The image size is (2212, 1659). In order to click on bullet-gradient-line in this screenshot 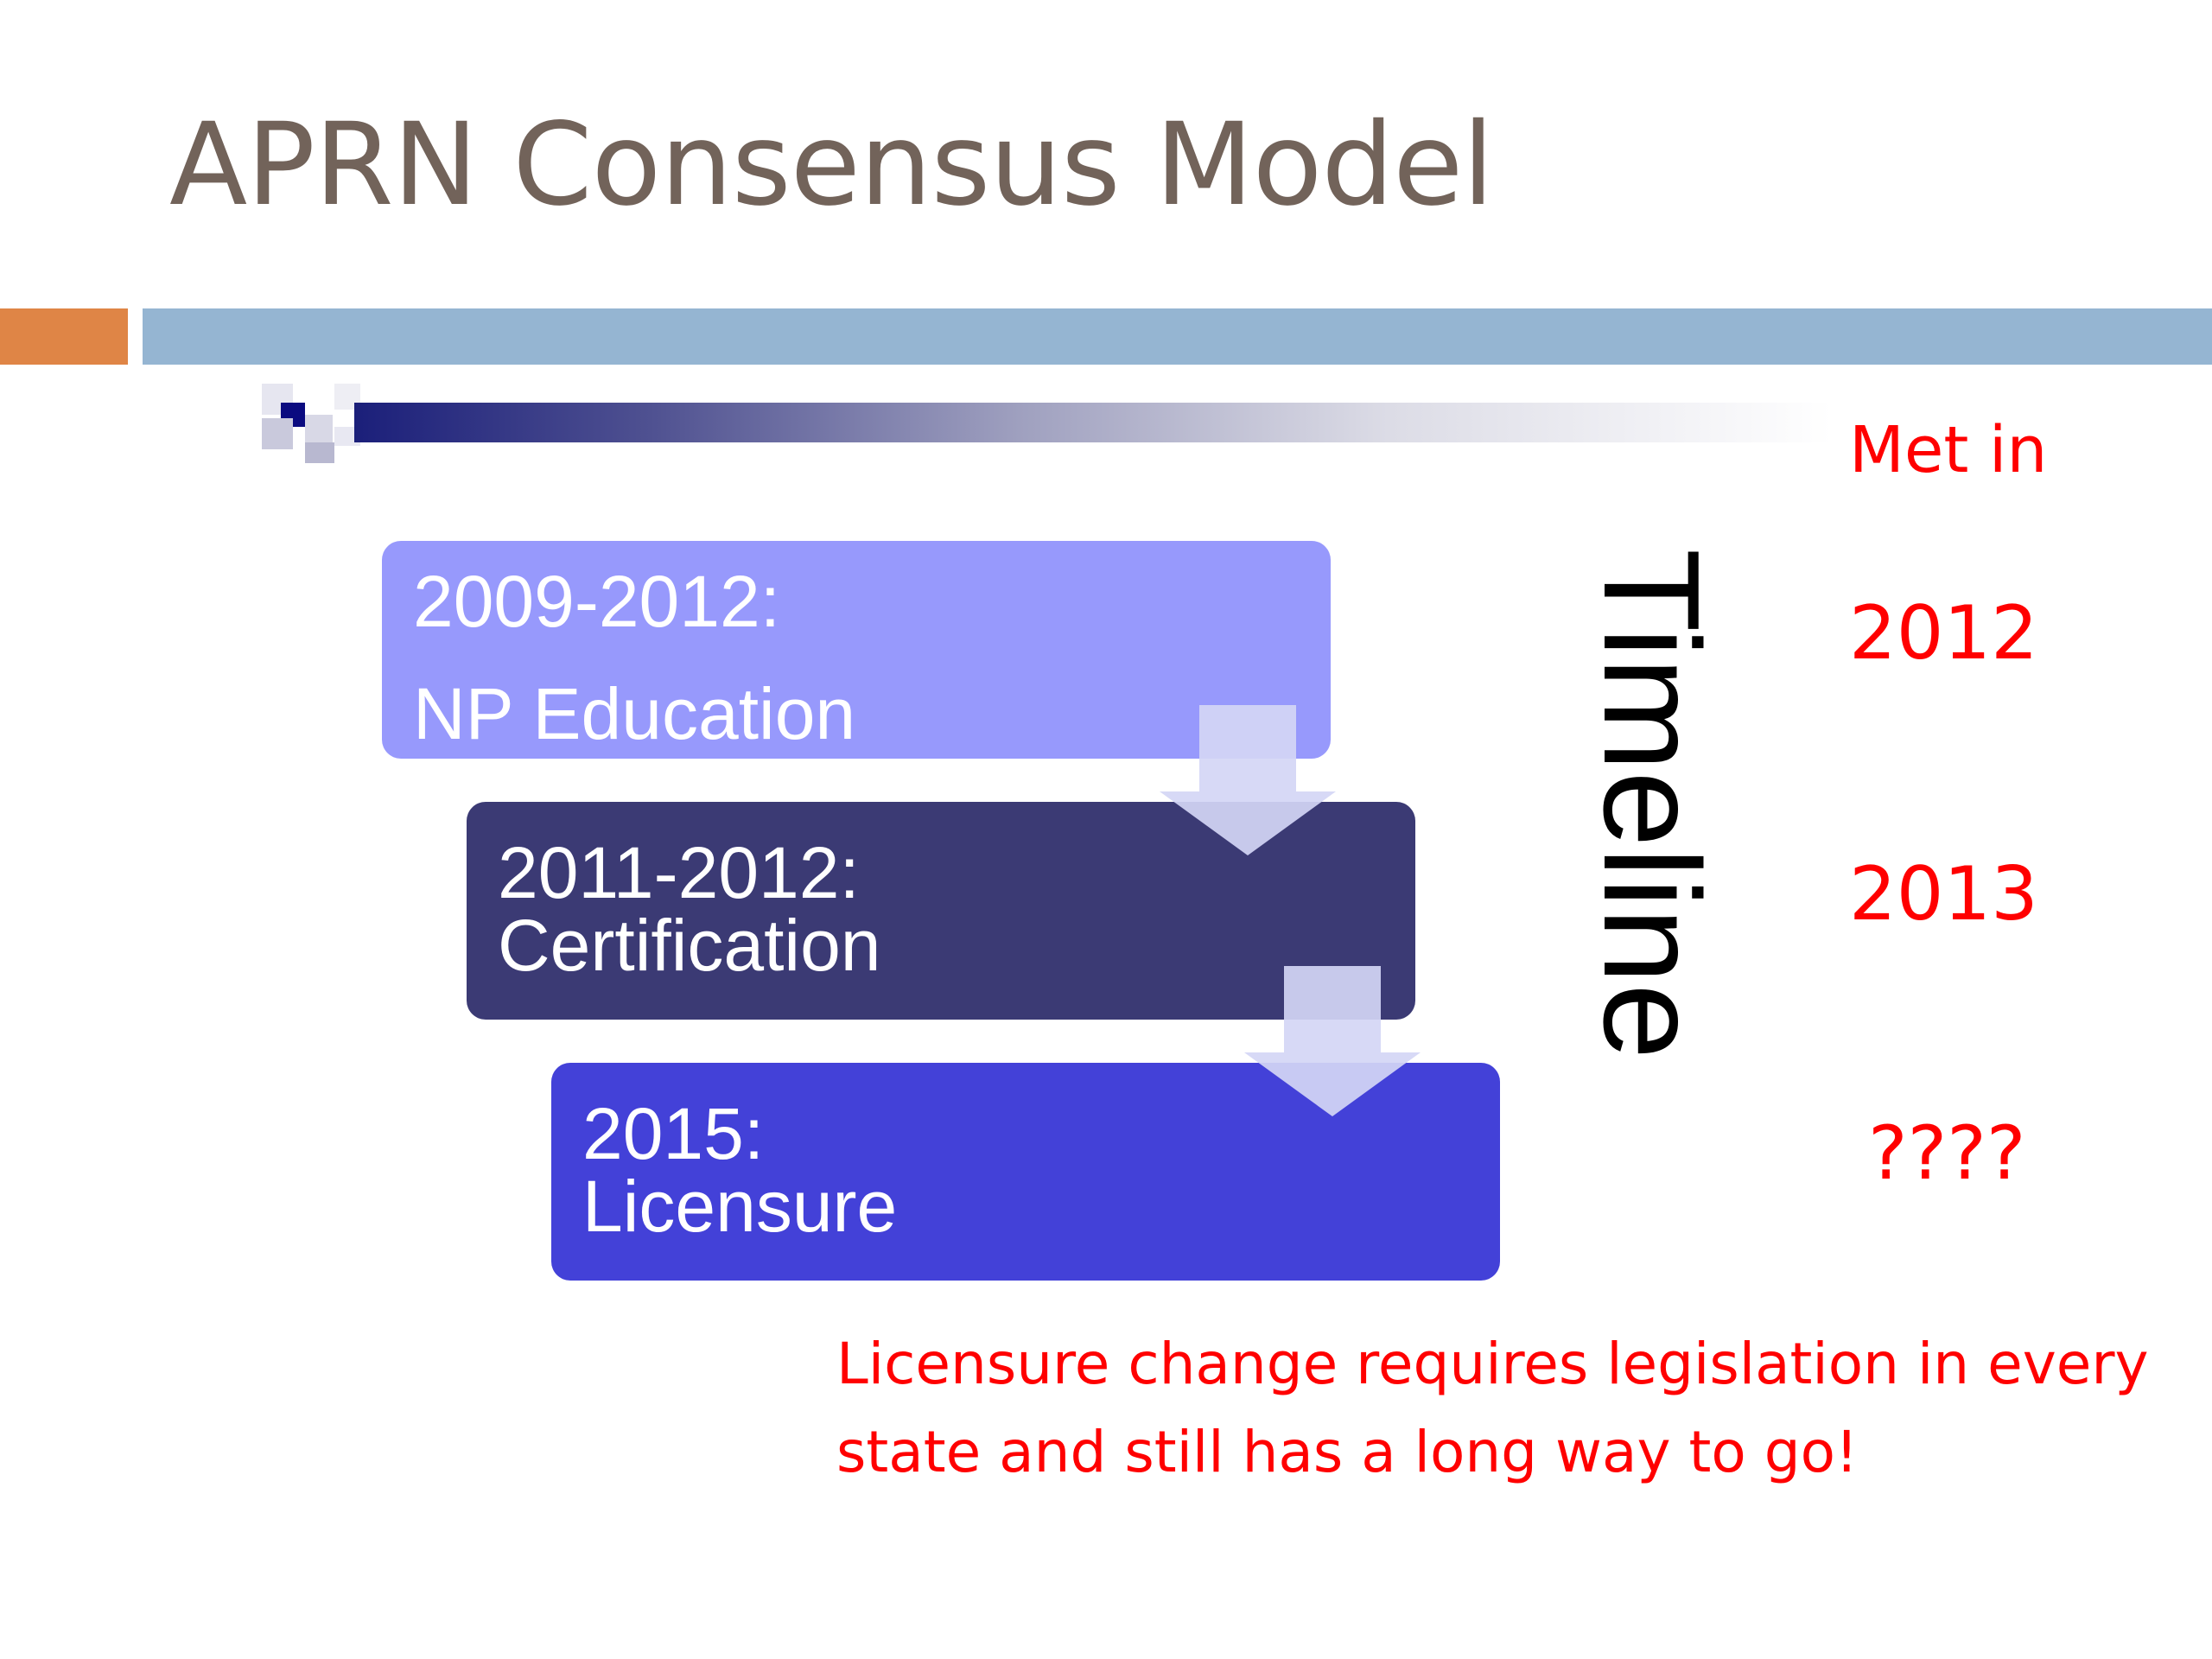, I will do `click(1093, 422)`.